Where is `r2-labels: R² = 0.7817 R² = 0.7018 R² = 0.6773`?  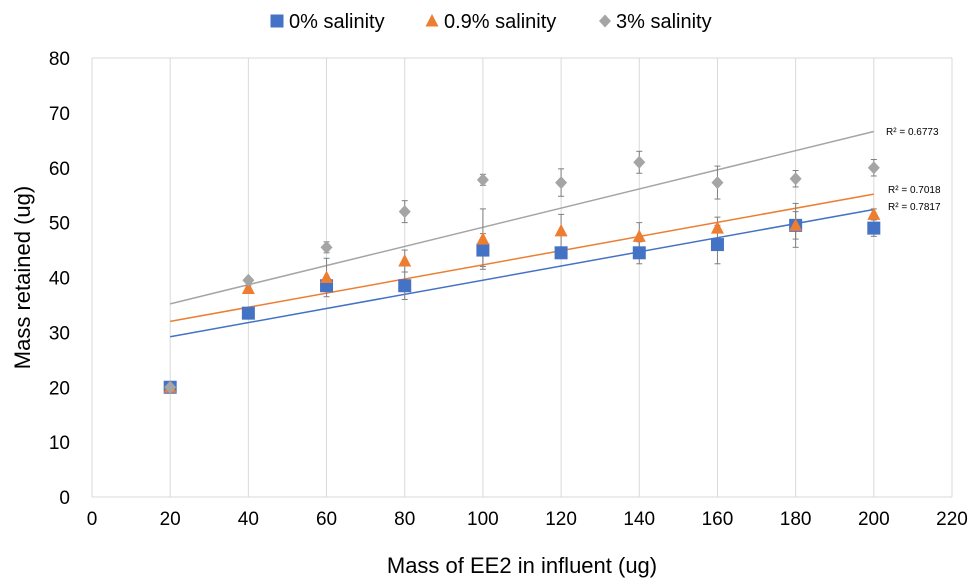
r2-labels: R² = 0.7817 R² = 0.7018 R² = 0.6773 is located at coordinates (913, 170).